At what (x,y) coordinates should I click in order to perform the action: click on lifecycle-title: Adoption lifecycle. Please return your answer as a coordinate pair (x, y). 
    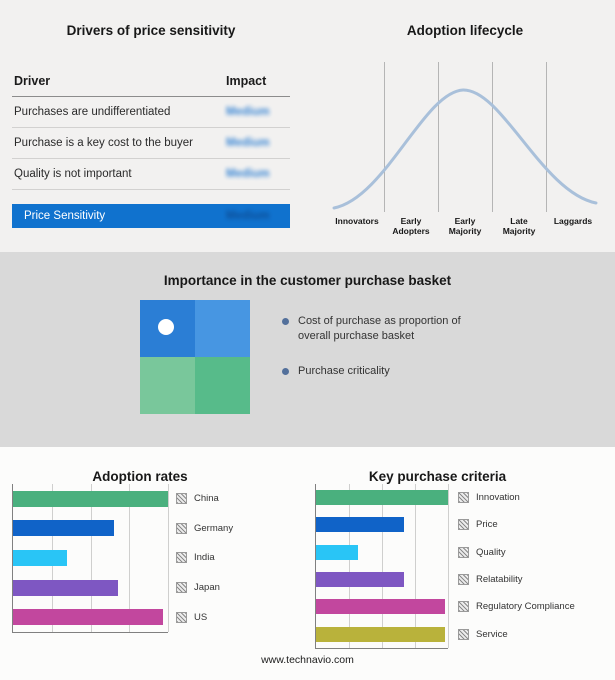
    Looking at the image, I should click on (465, 31).